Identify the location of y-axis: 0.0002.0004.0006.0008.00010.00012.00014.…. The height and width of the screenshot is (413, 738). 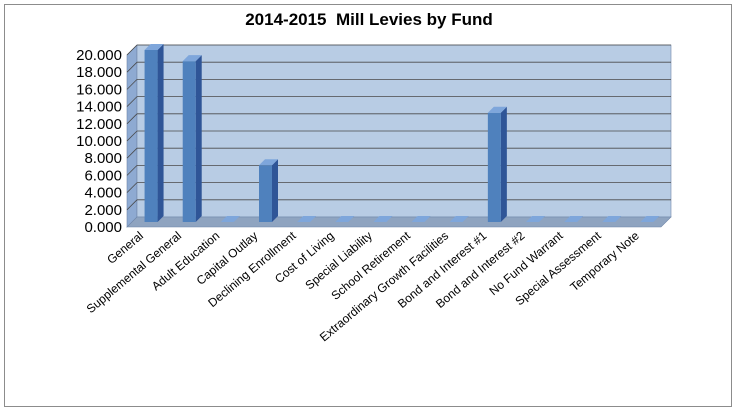
(99, 141).